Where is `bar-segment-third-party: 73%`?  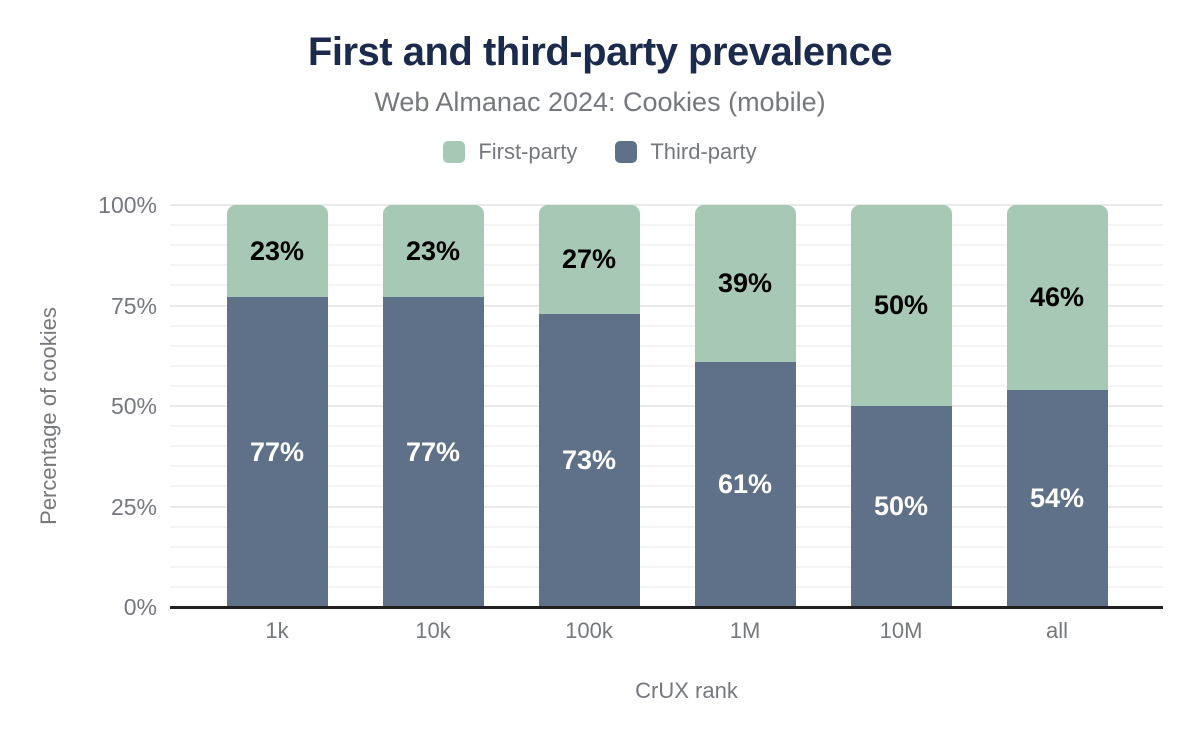 bar-segment-third-party: 73% is located at coordinates (589, 460).